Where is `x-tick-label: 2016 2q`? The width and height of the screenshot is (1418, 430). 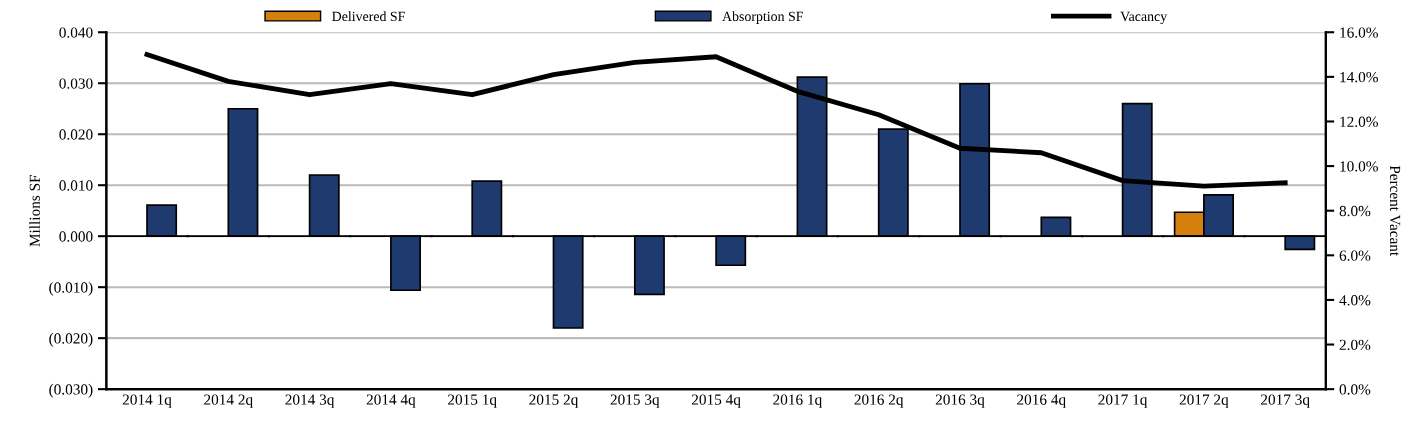 x-tick-label: 2016 2q is located at coordinates (879, 401).